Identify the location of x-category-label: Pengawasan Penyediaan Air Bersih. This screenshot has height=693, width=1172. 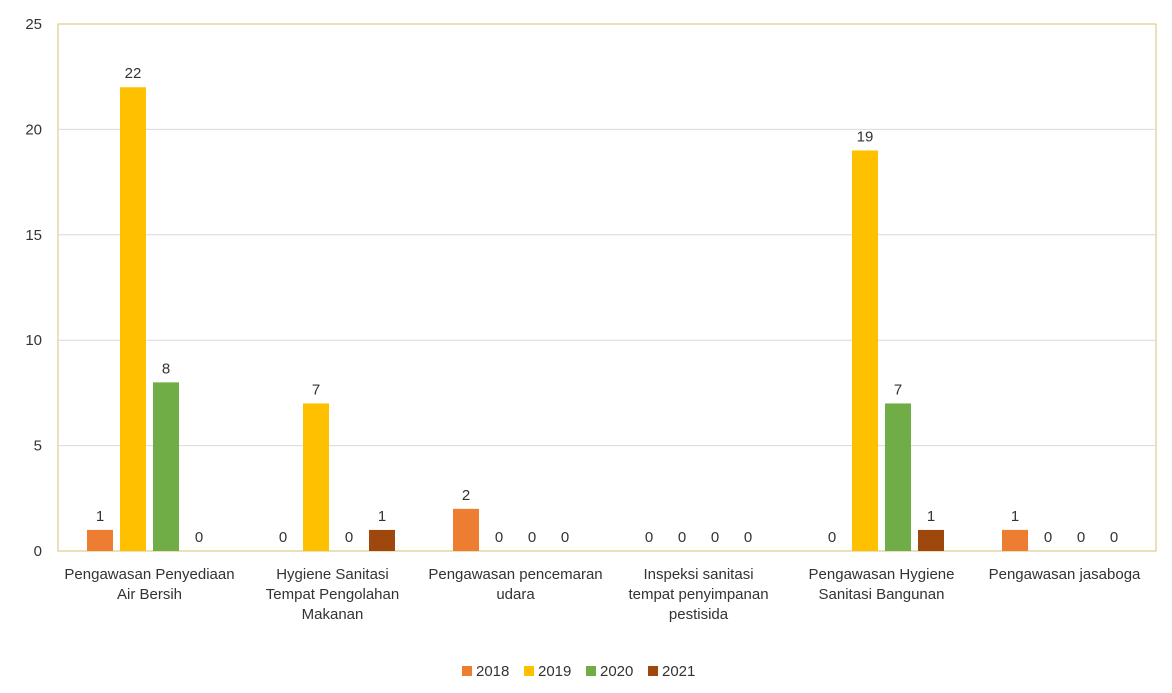
(149, 584).